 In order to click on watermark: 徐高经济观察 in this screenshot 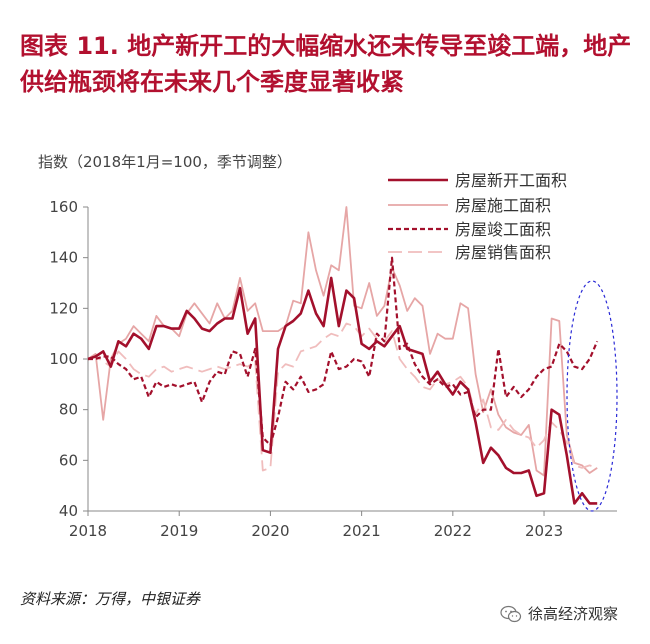, I will do `click(559, 613)`.